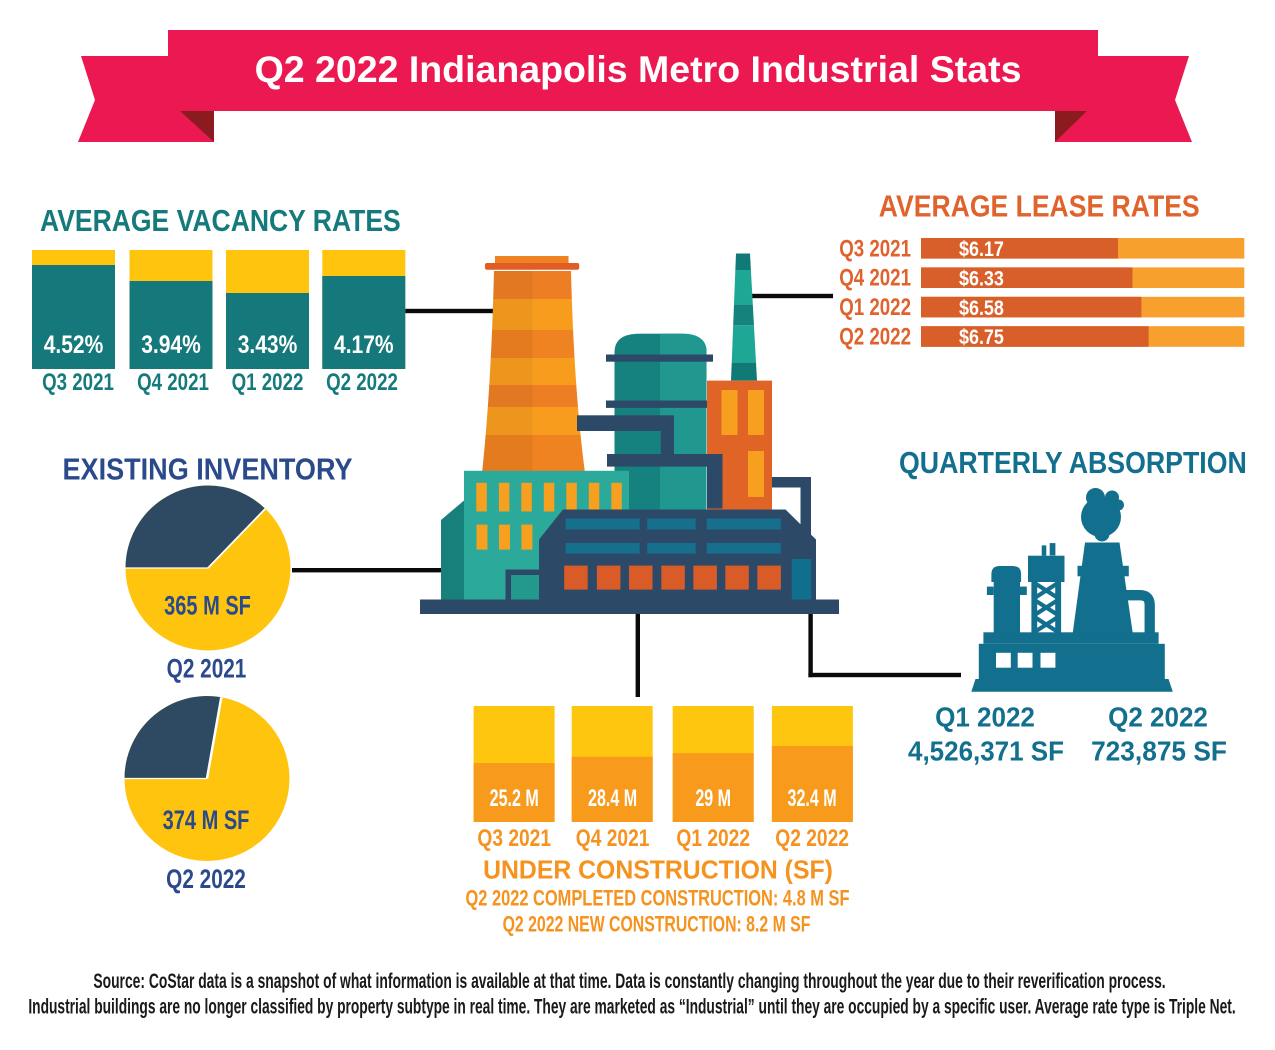 This screenshot has width=1275, height=1050. What do you see at coordinates (1073, 464) in the screenshot?
I see `svg-text: QUARTERLY ABSORPTION` at bounding box center [1073, 464].